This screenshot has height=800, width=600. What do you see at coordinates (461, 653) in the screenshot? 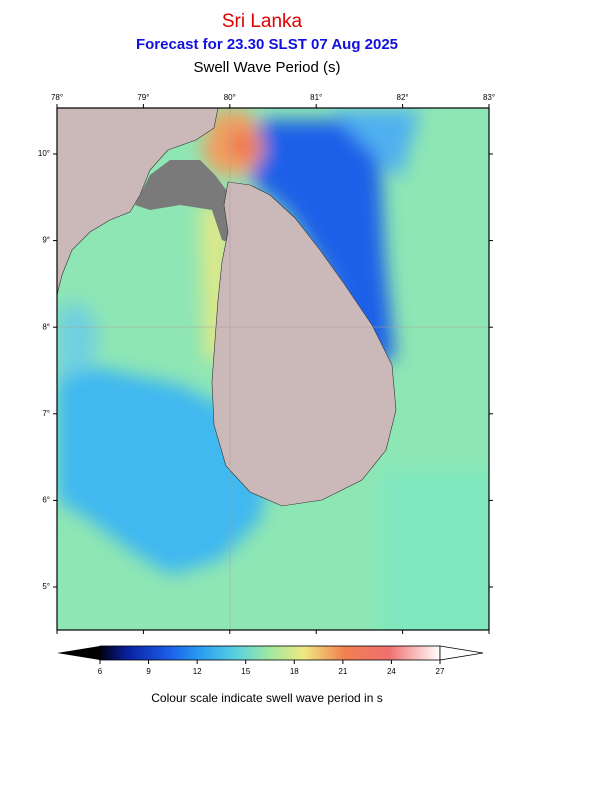
I see `colorbar-over` at bounding box center [461, 653].